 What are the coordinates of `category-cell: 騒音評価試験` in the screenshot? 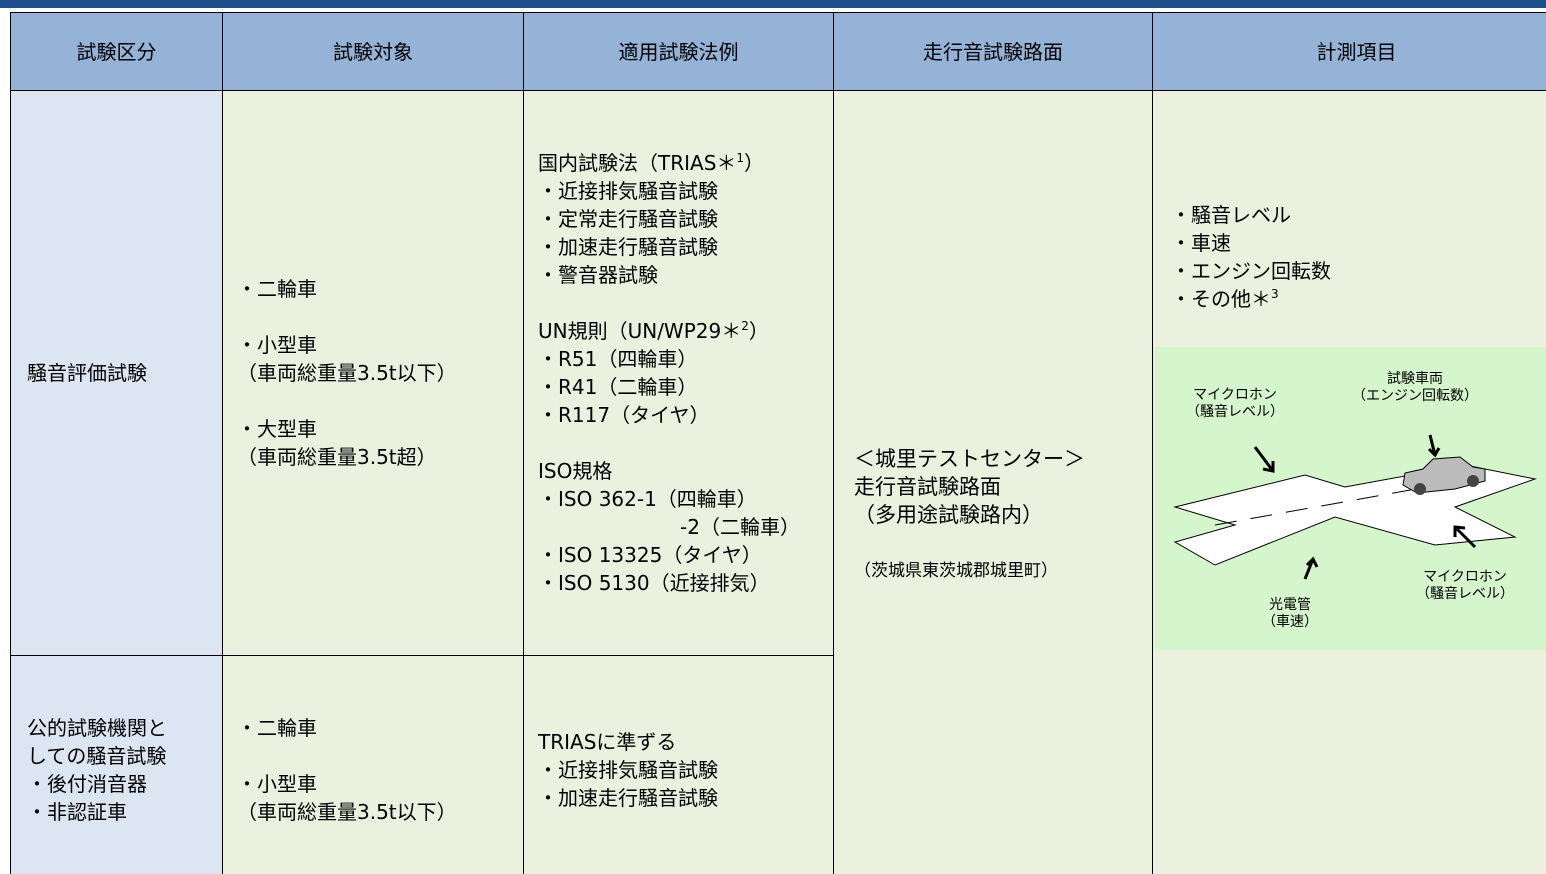 It's located at (116, 373).